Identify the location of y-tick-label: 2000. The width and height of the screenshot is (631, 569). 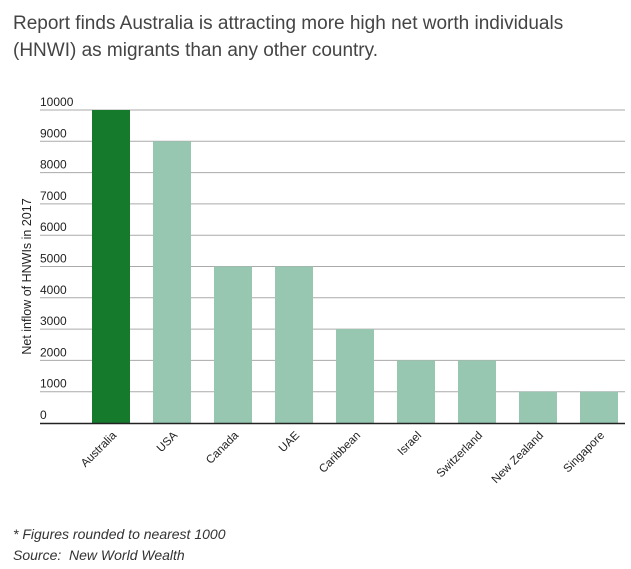
(53, 352).